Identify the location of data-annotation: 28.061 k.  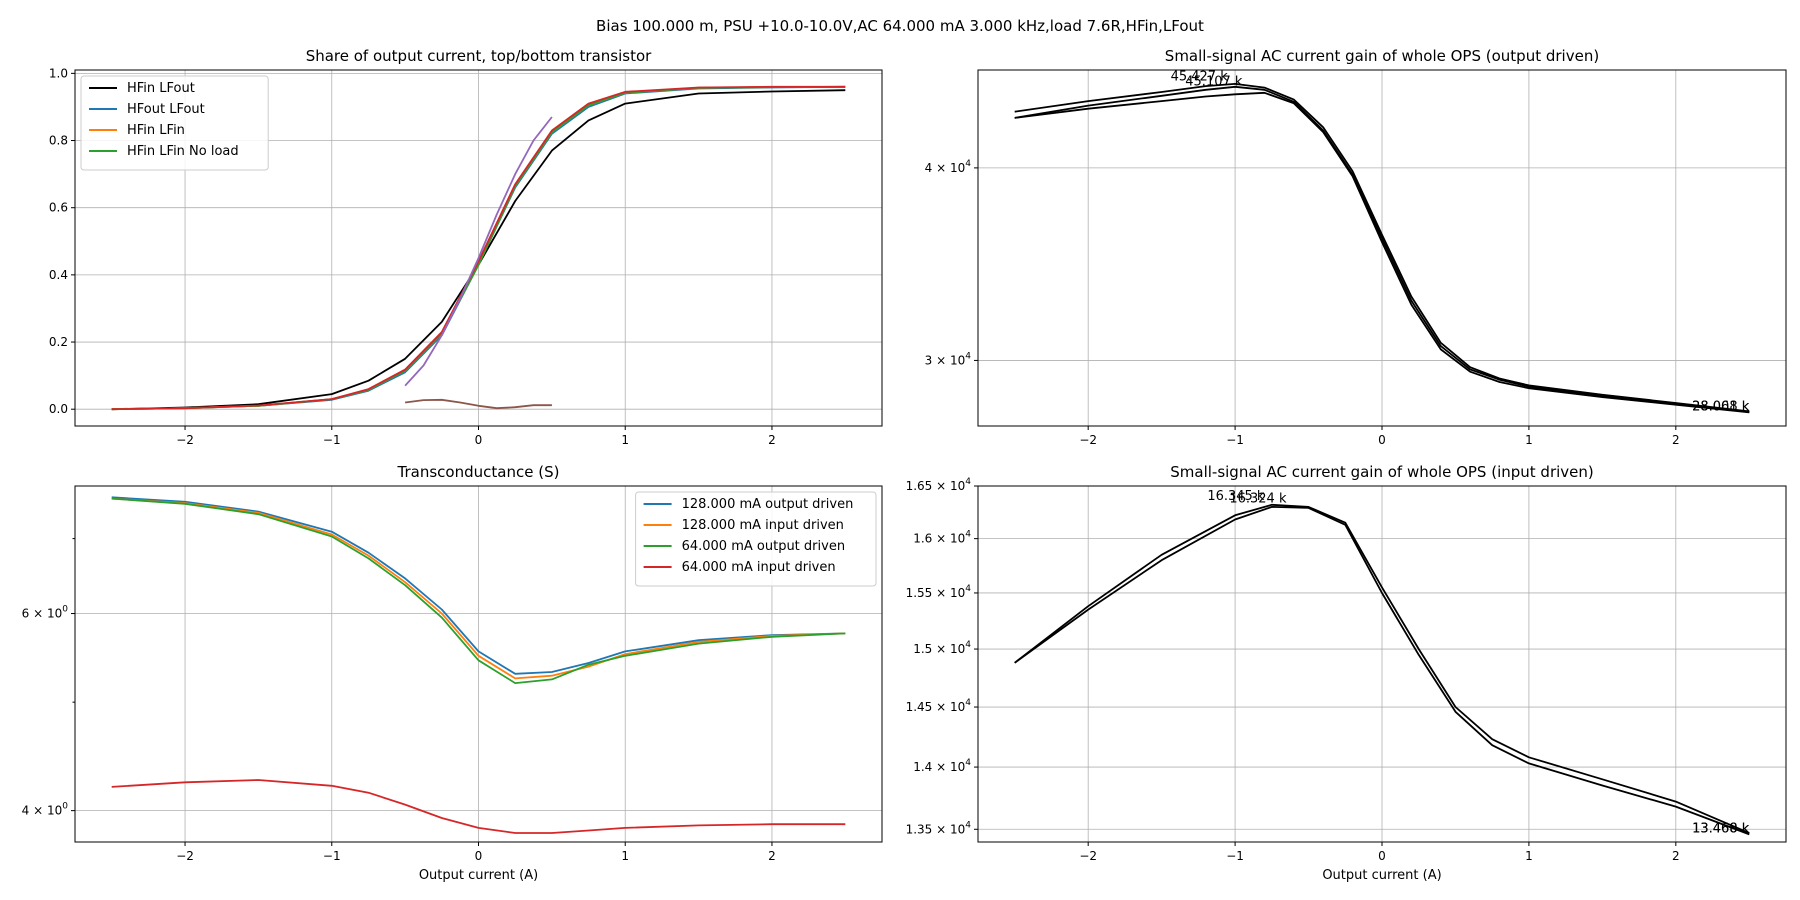
(1721, 407).